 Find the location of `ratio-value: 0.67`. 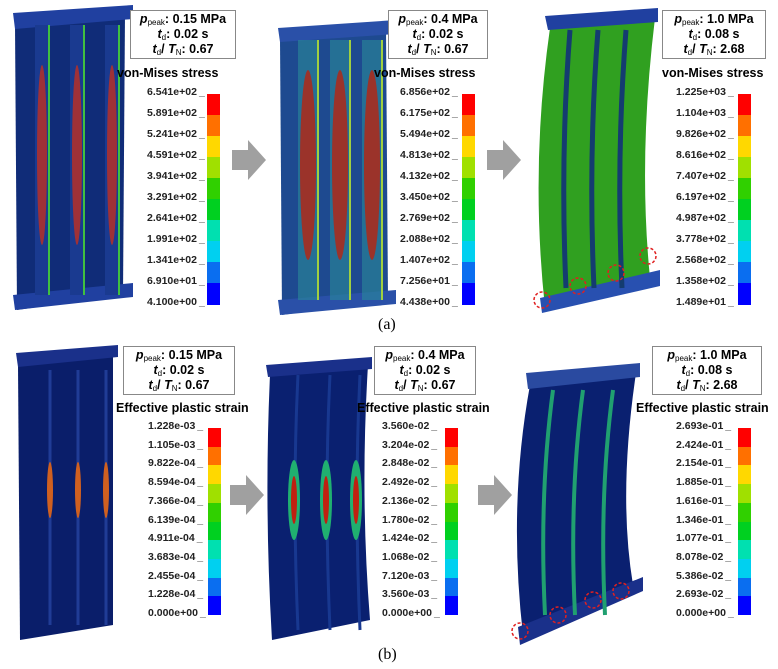

ratio-value: 0.67 is located at coordinates (201, 49).